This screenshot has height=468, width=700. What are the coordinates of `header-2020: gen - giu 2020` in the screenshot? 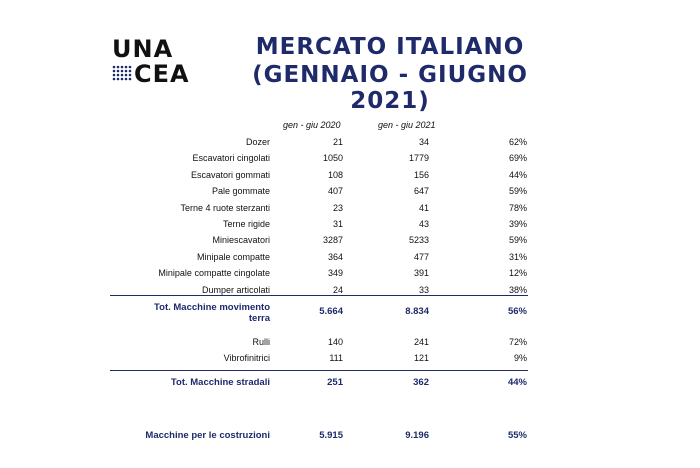 It's located at (312, 125).